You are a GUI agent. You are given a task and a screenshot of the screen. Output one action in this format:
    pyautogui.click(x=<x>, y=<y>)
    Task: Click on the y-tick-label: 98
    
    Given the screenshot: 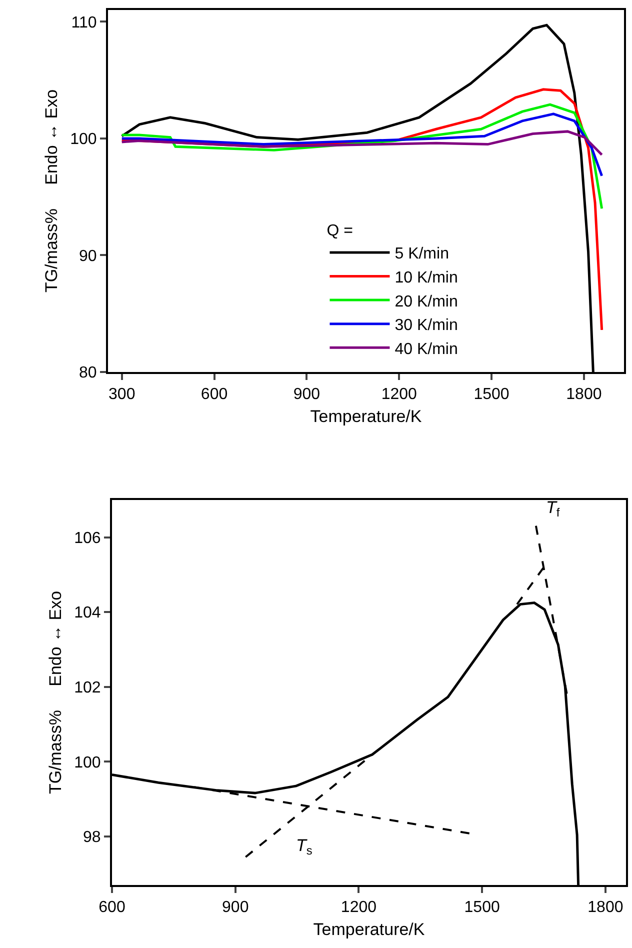 What is the action you would take?
    pyautogui.click(x=92, y=837)
    